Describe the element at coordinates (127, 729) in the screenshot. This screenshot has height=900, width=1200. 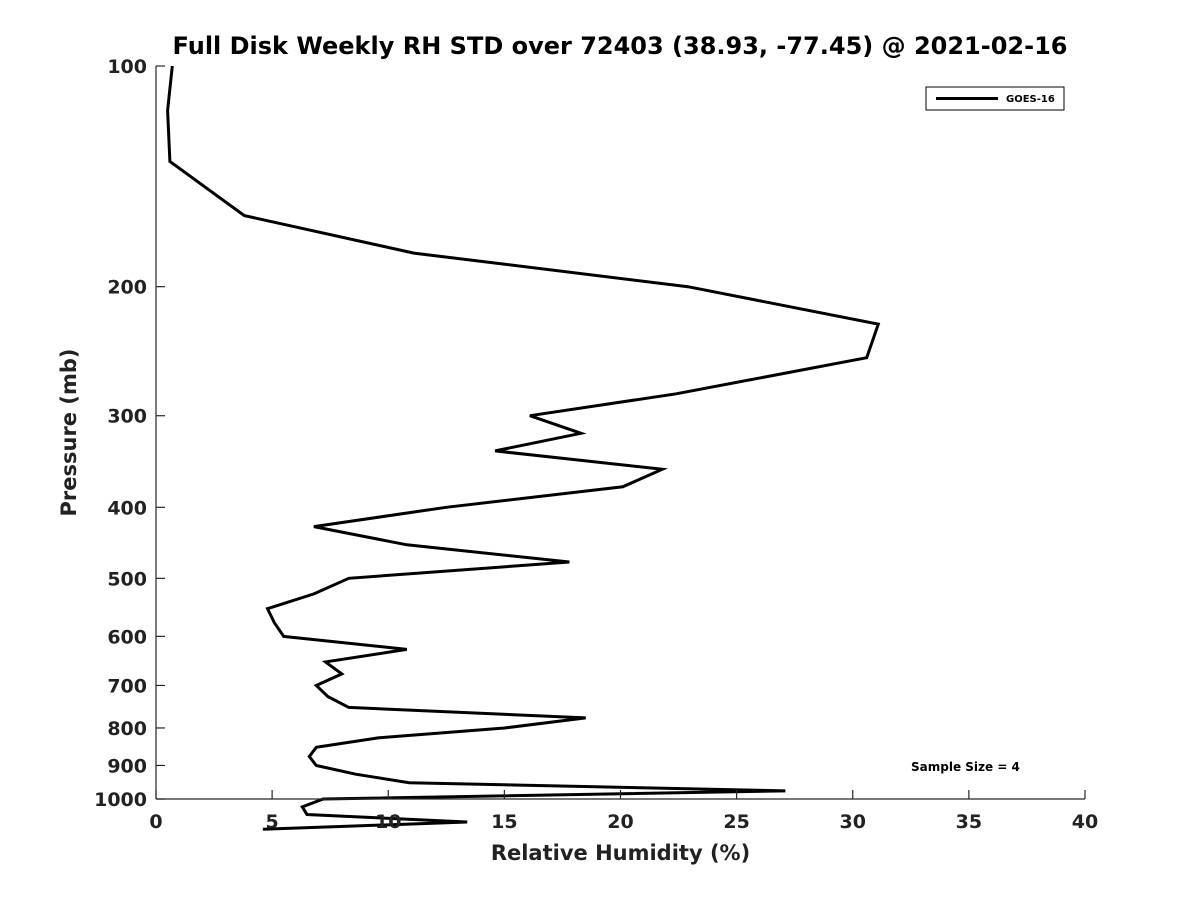
I see `y-tick-label: 800` at that location.